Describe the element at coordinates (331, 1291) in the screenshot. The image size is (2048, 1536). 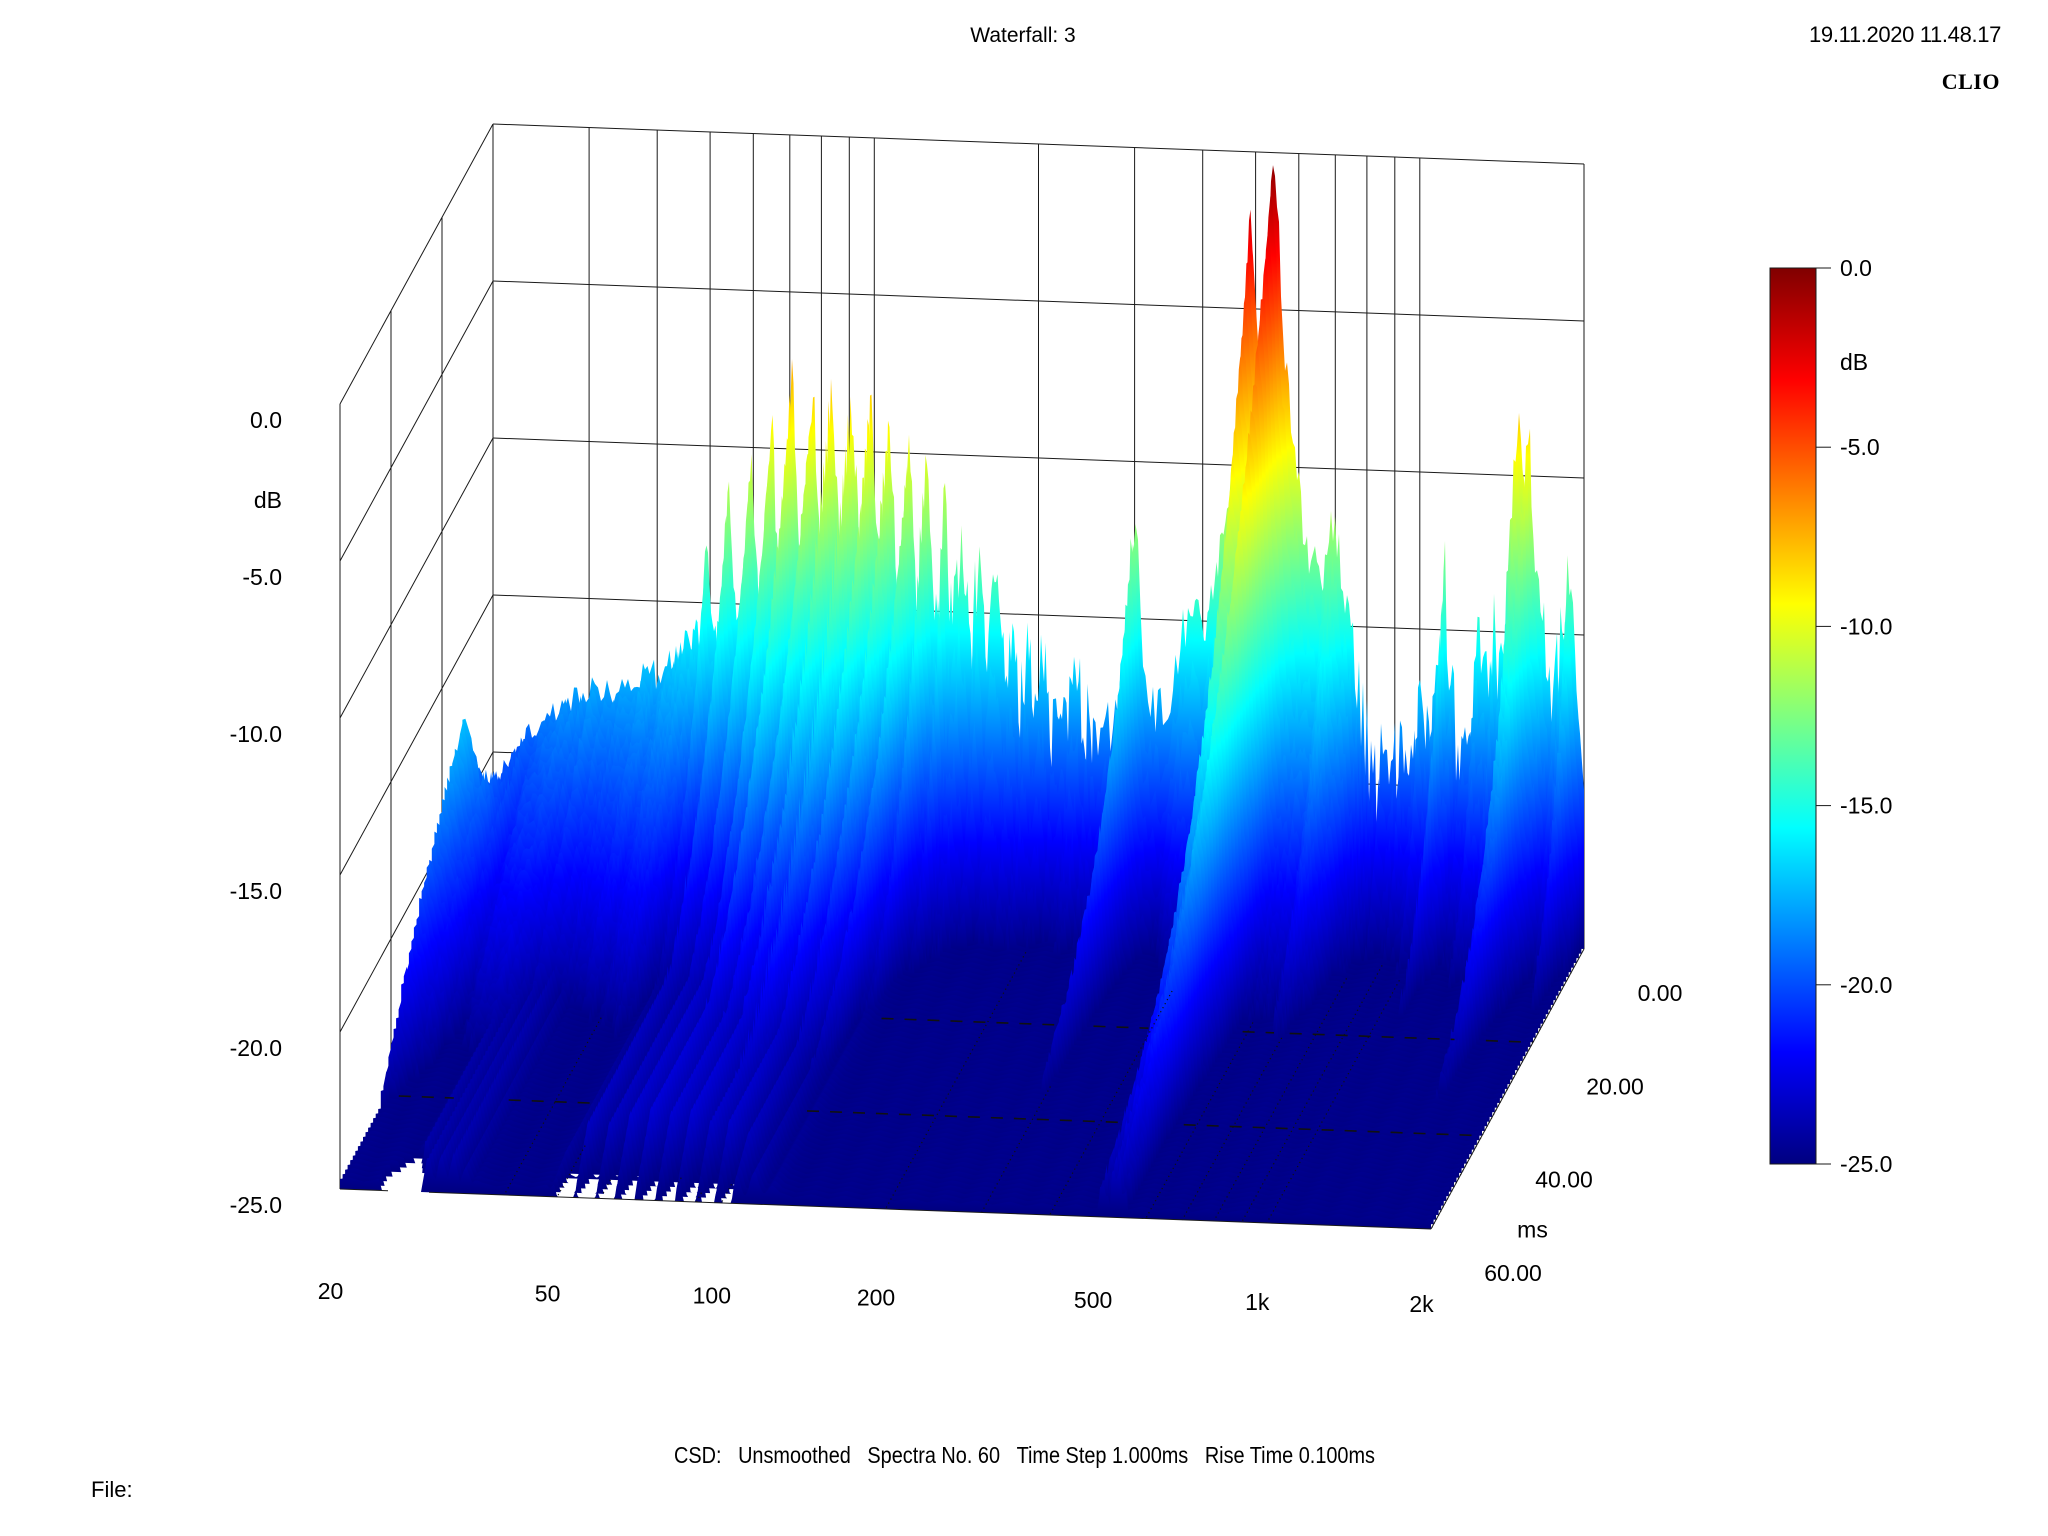
I see `svg-text: 20` at that location.